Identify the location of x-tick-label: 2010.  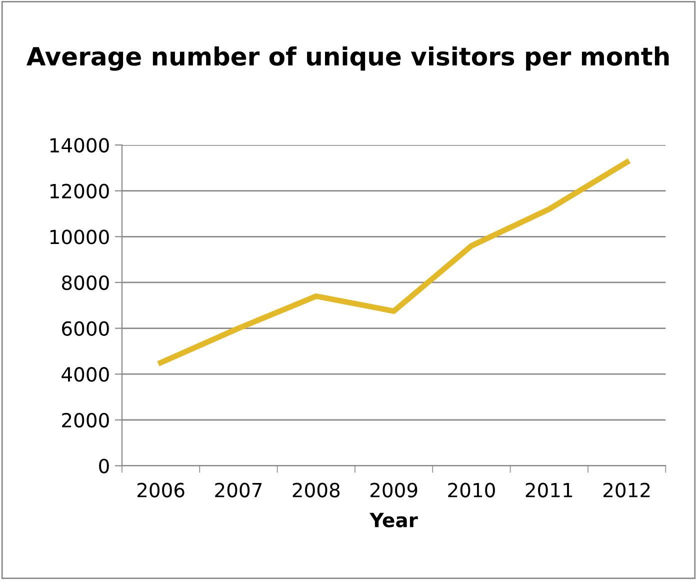
(471, 490).